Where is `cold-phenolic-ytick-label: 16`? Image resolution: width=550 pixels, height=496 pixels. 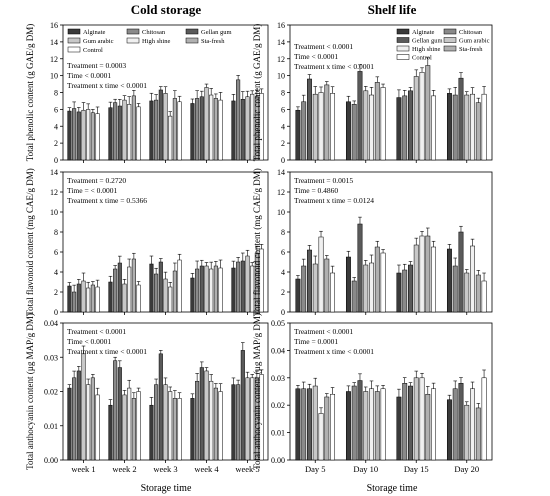 cold-phenolic-ytick-label: 16 is located at coordinates (54, 25).